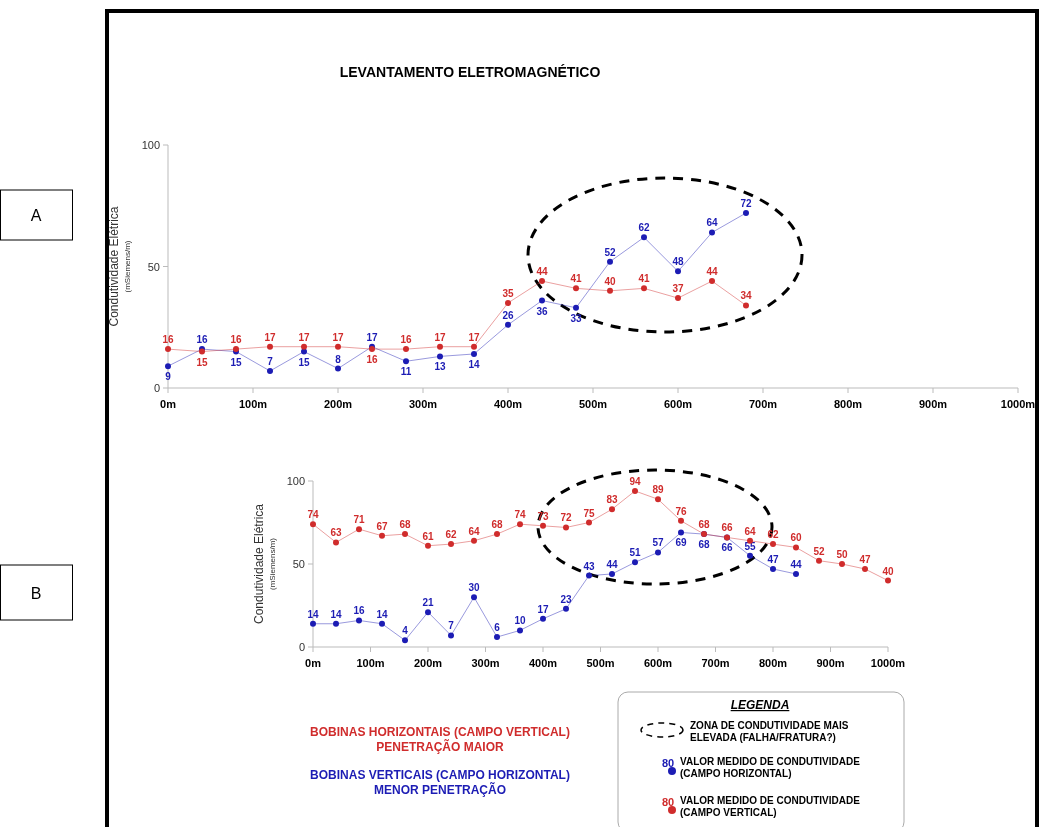 The height and width of the screenshot is (827, 1040). I want to click on data-label: 69, so click(681, 543).